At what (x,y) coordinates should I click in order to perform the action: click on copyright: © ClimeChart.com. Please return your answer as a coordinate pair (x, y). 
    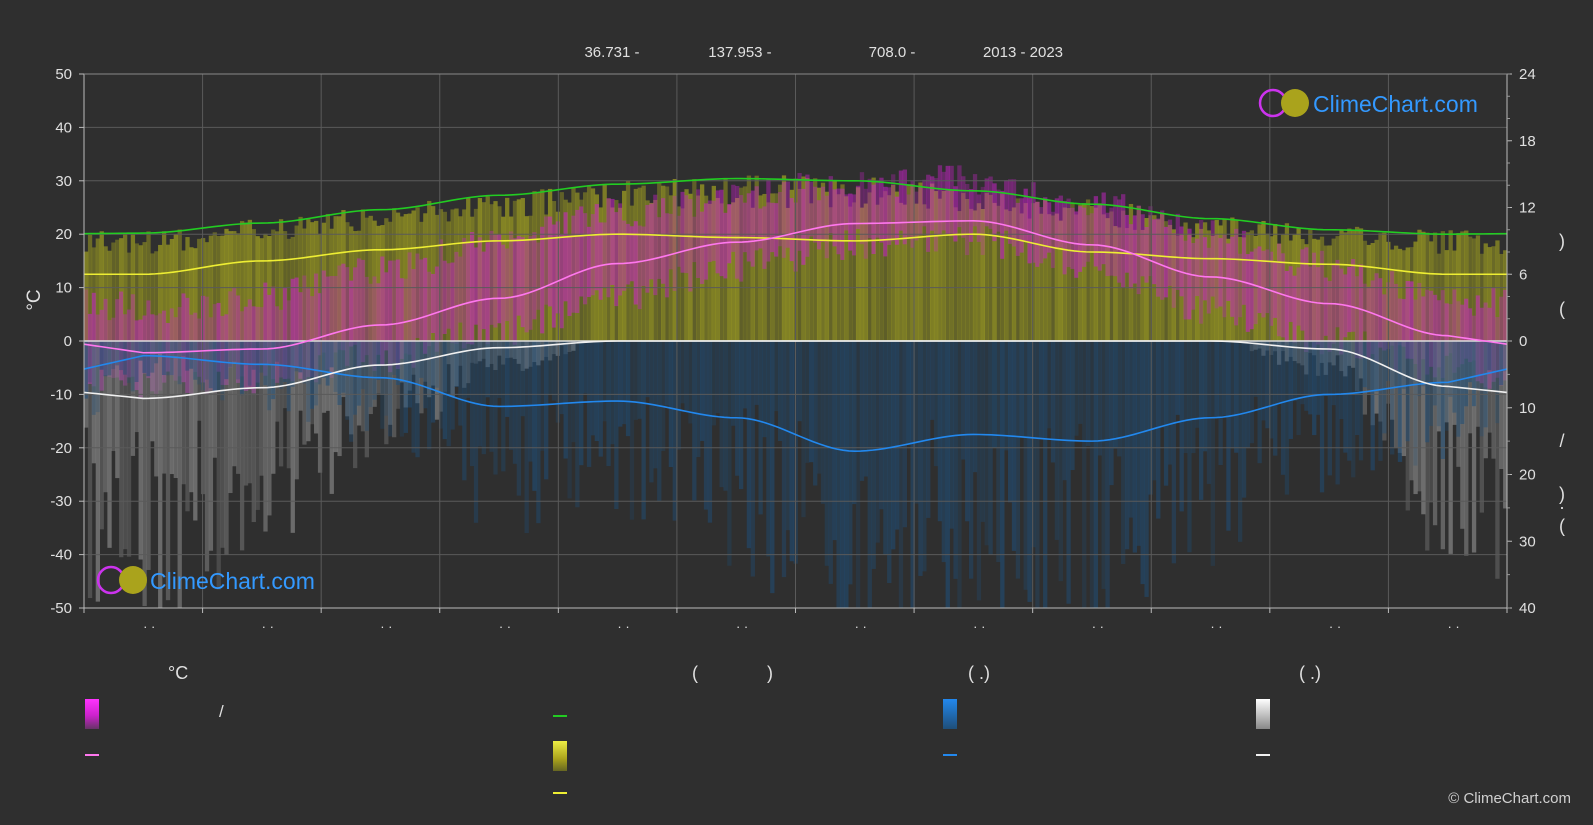
    Looking at the image, I should click on (1509, 798).